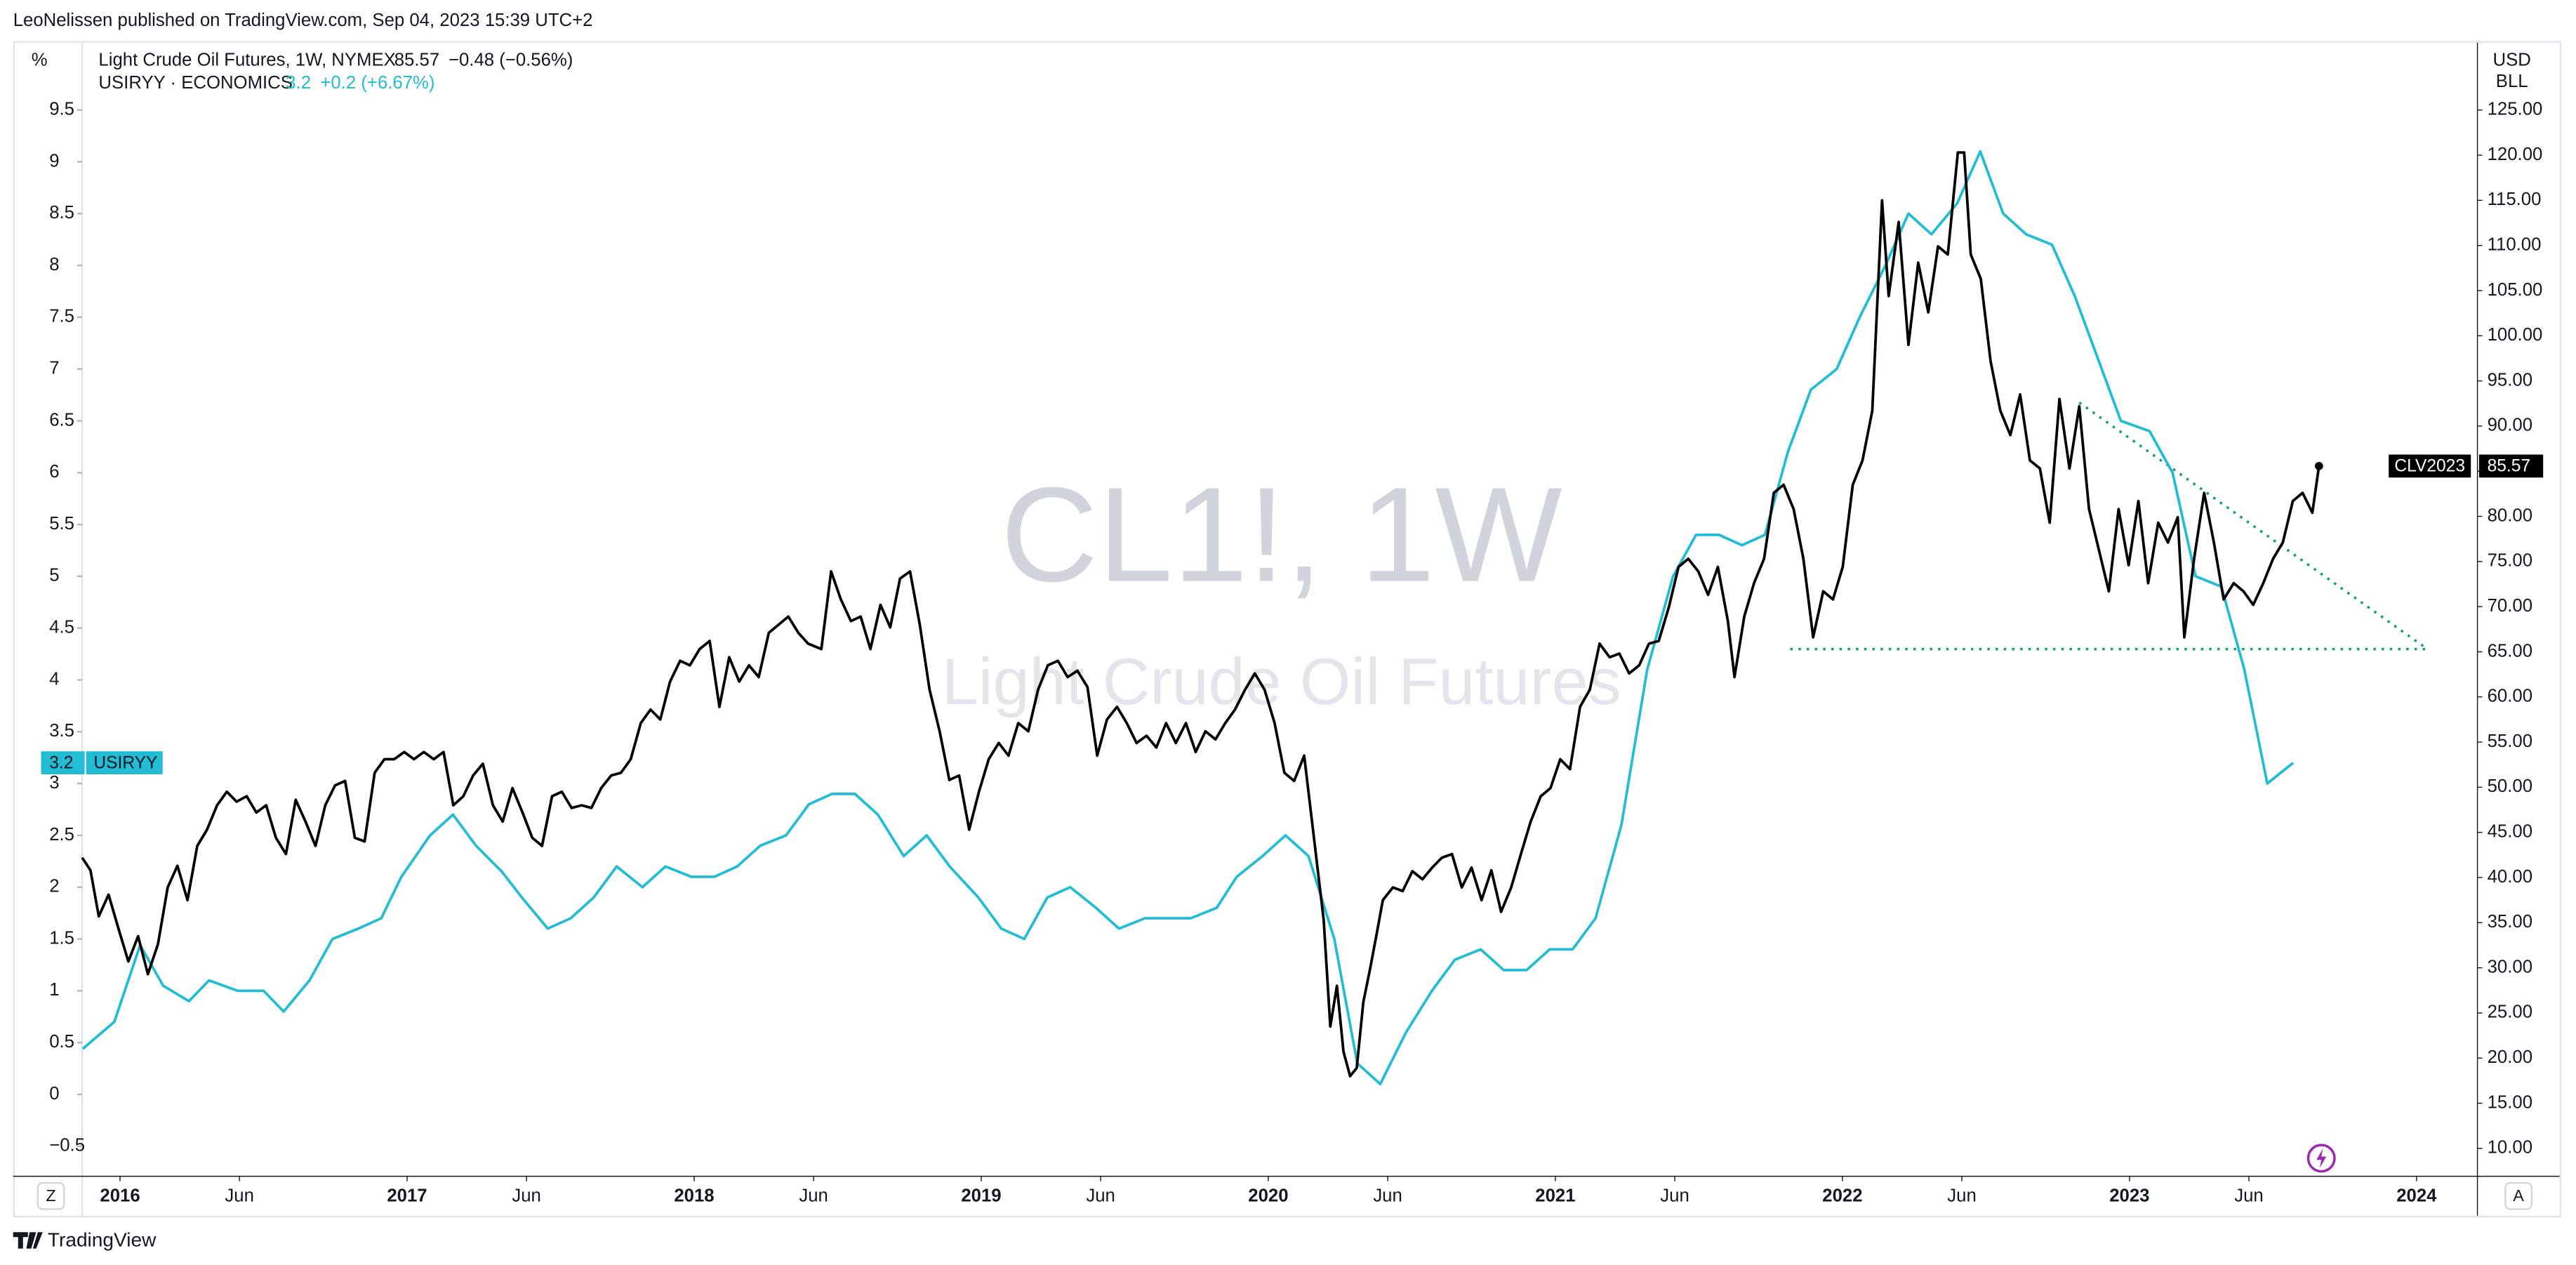 This screenshot has height=1265, width=2576. I want to click on y-tick-label: −0.5, so click(67, 1145).